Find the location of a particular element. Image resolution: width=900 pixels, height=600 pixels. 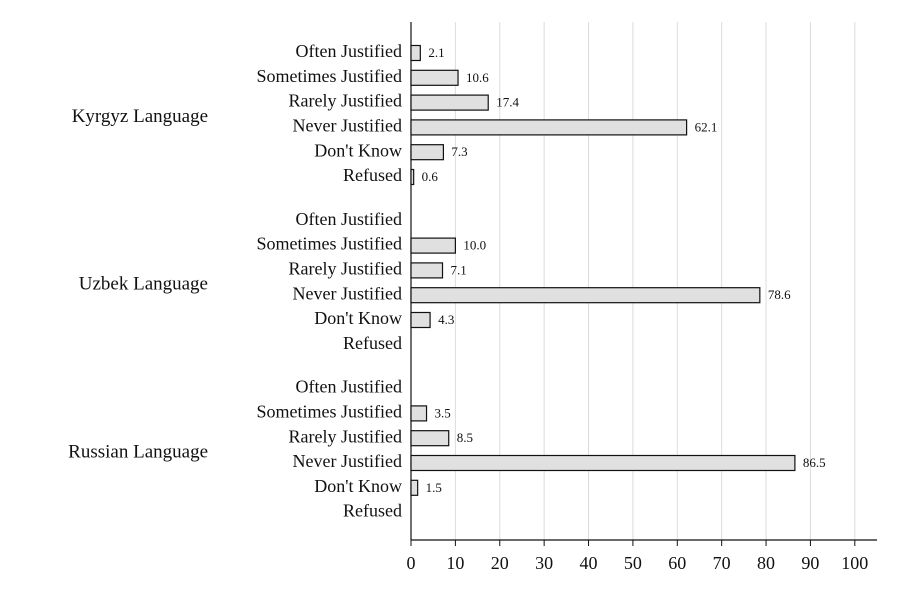

value-label: 3.5 is located at coordinates (443, 412).